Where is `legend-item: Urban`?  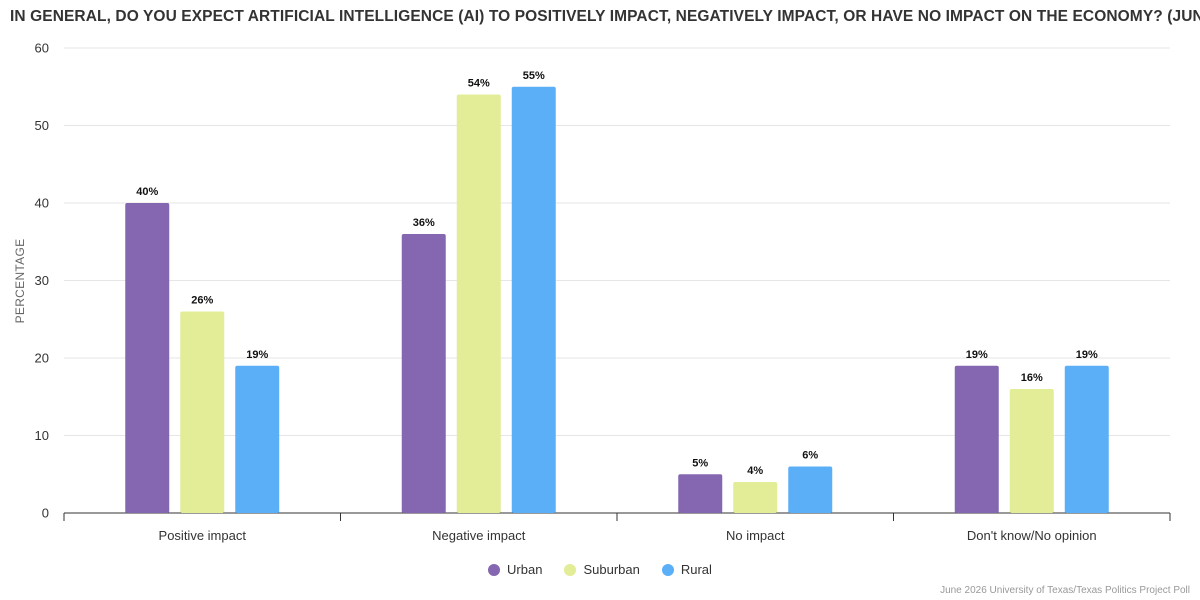
legend-item: Urban is located at coordinates (515, 569).